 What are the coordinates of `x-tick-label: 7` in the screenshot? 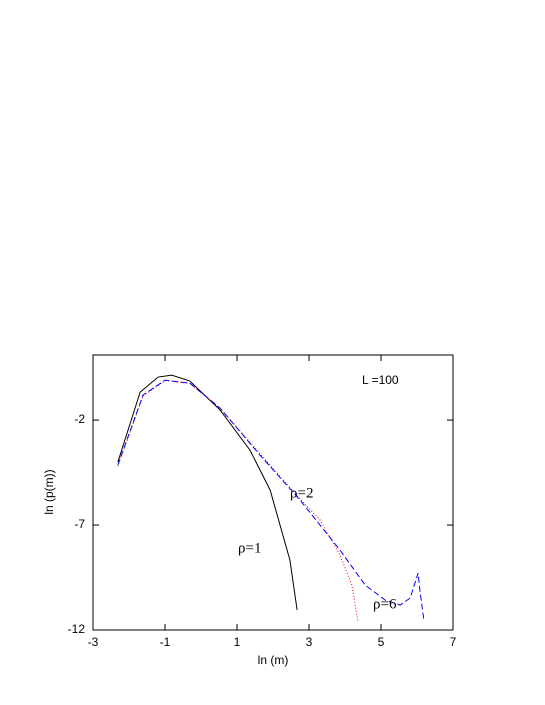 It's located at (453, 642).